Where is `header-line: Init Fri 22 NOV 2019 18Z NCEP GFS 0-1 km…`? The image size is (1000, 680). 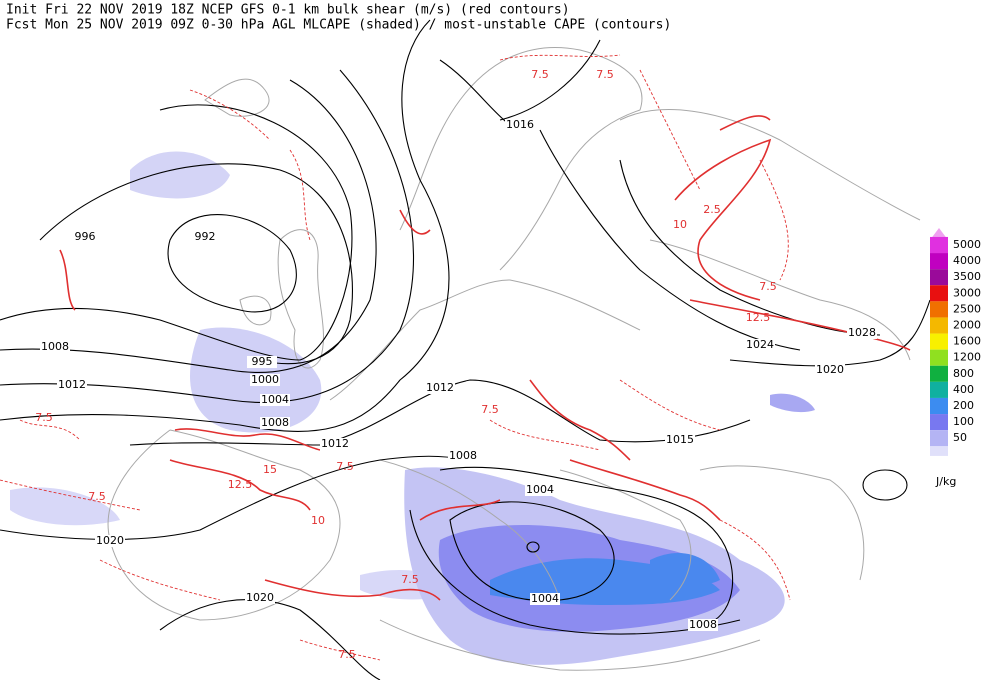 header-line: Init Fri 22 NOV 2019 18Z NCEP GFS 0-1 km… is located at coordinates (288, 10).